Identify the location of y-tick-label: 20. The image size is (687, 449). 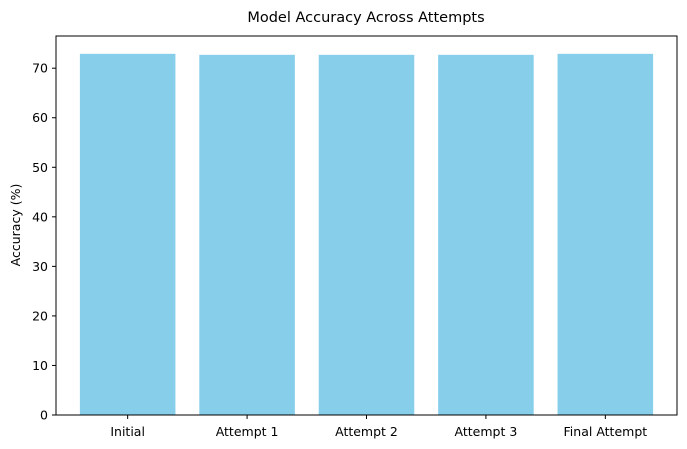
(40, 315).